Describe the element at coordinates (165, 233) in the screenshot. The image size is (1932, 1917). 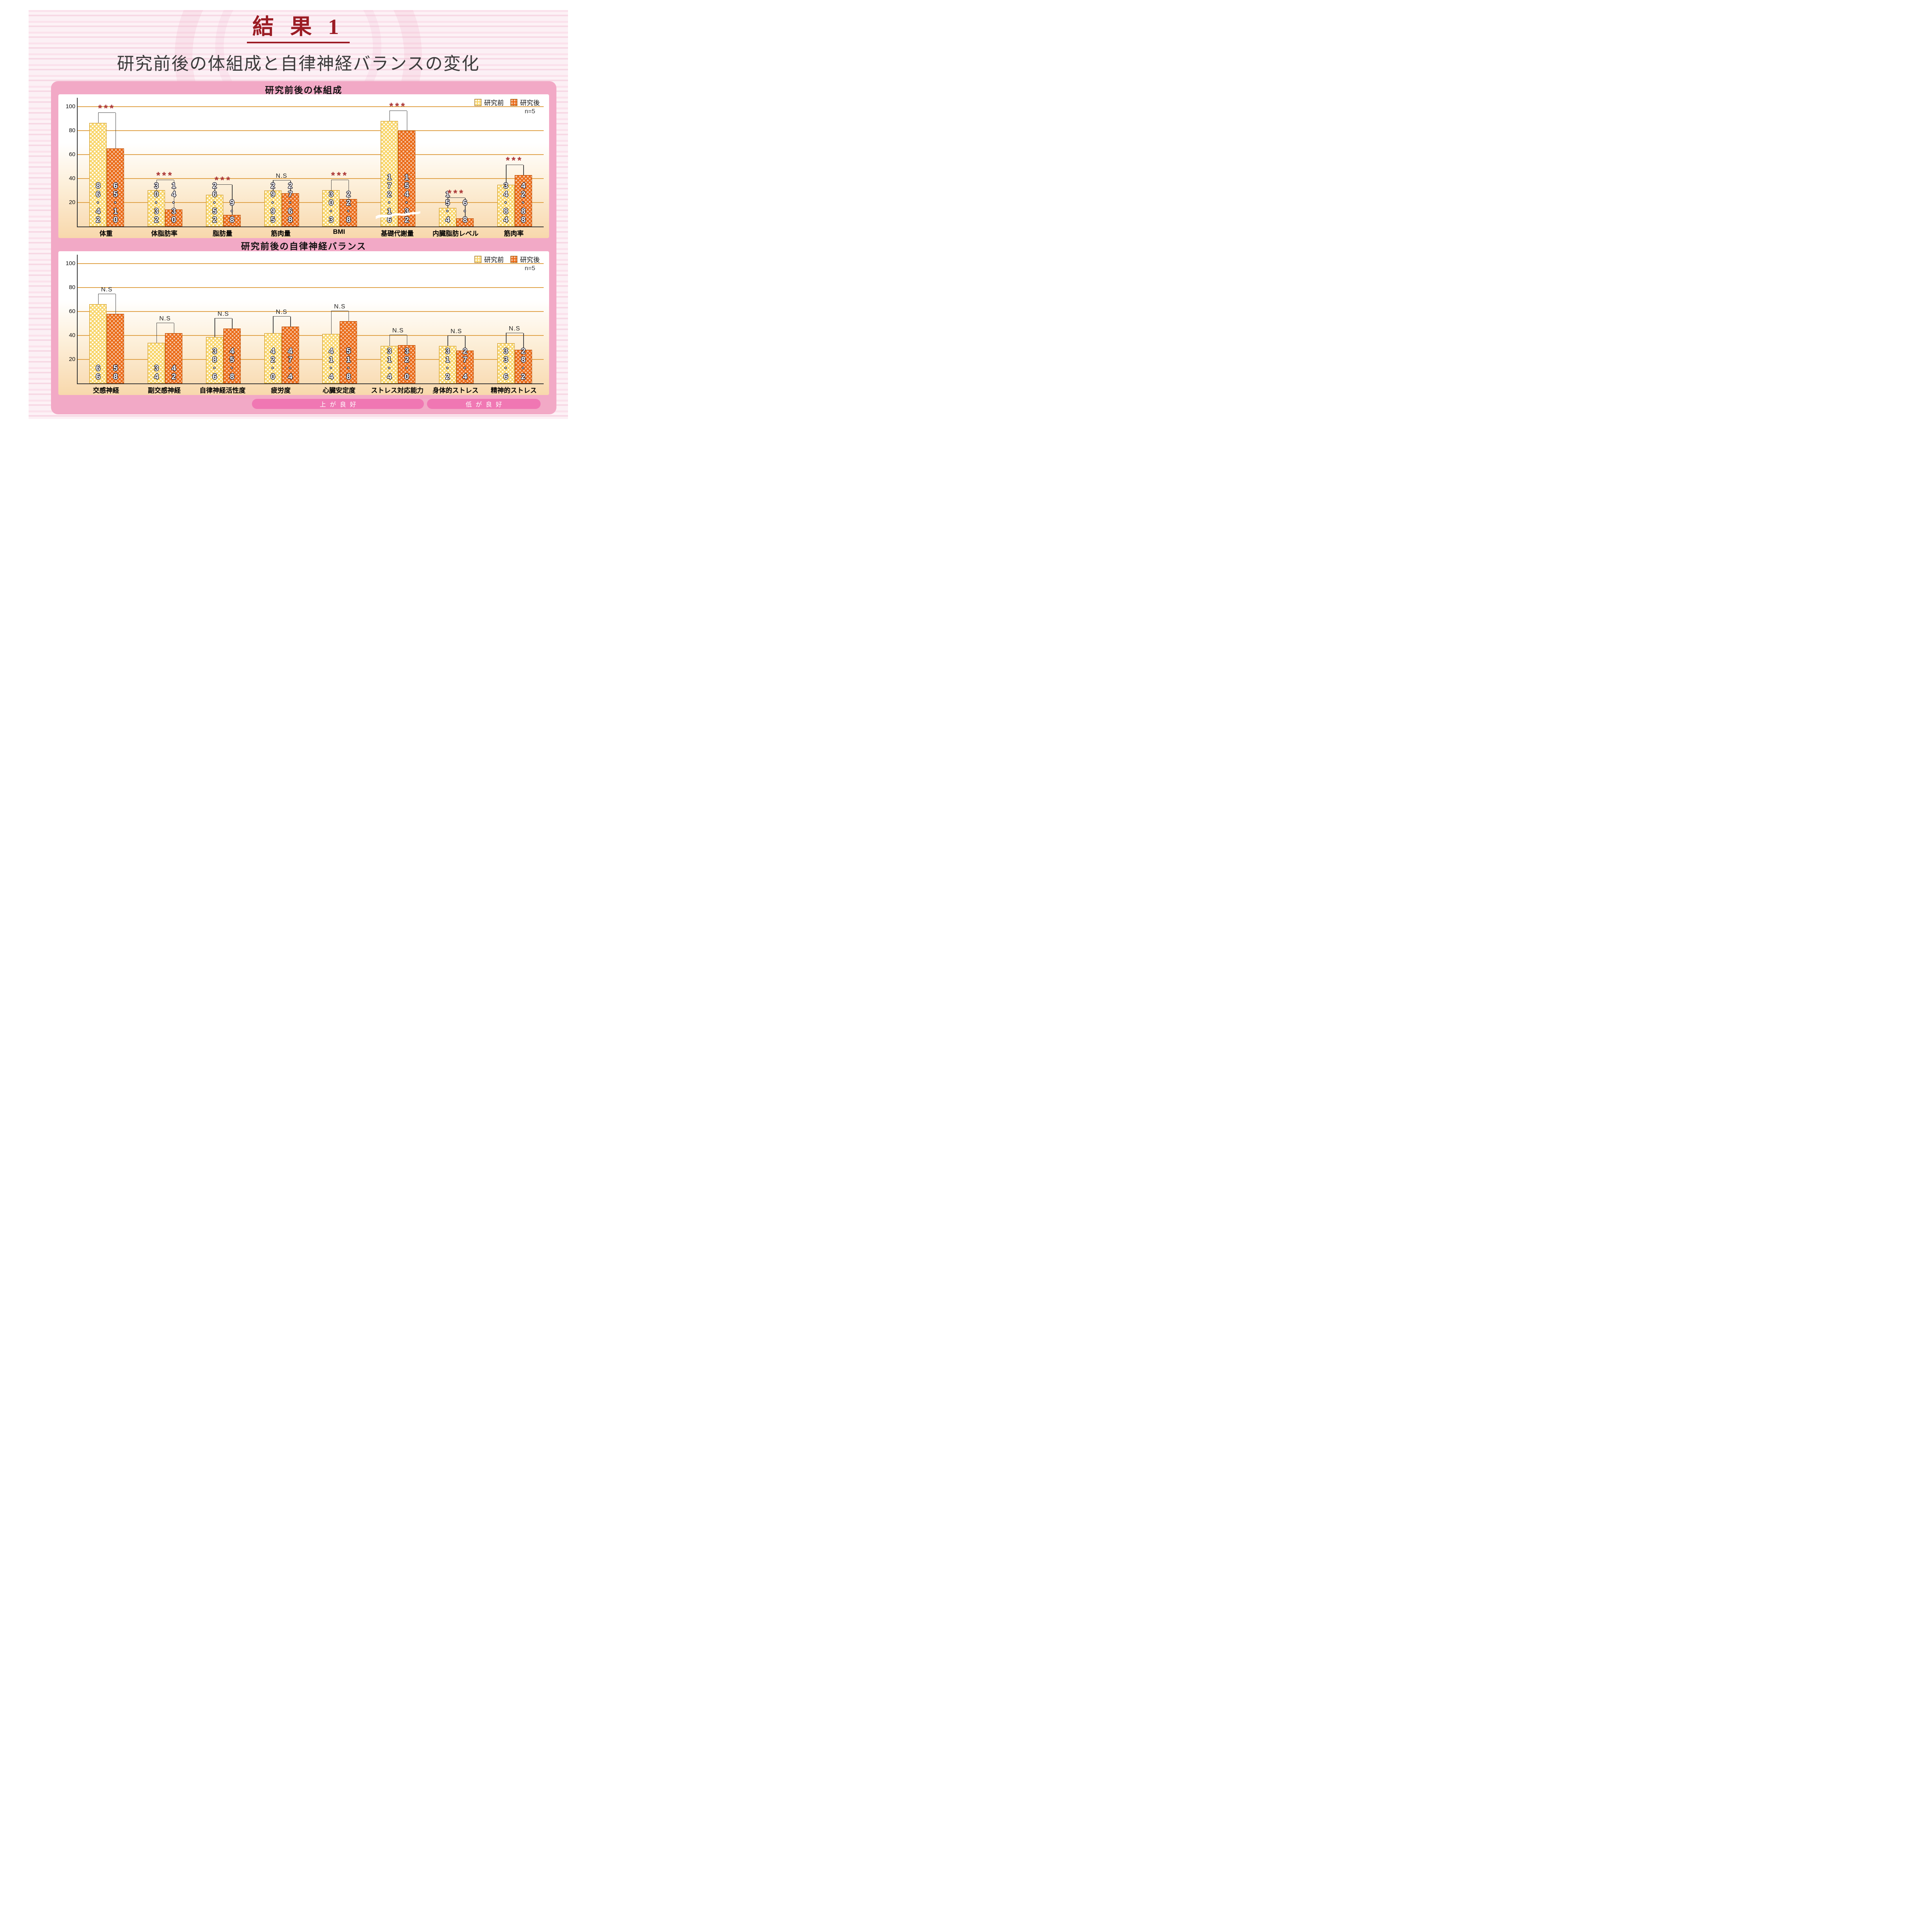
I see `x-axis-label: 体脂肪率` at that location.